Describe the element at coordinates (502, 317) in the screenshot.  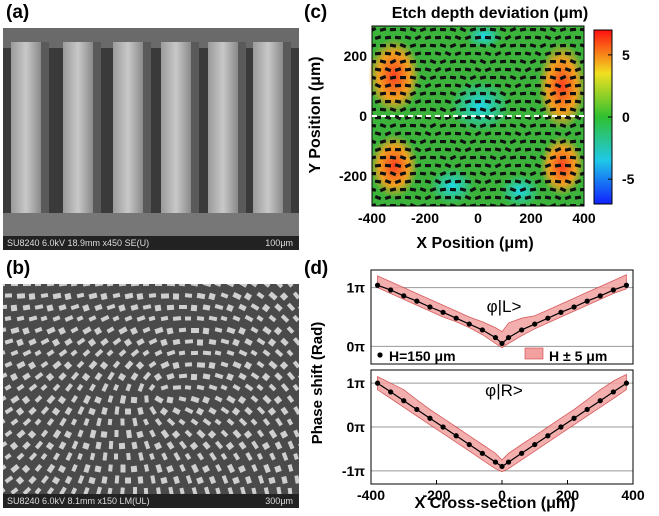
I see `plot-frame` at that location.